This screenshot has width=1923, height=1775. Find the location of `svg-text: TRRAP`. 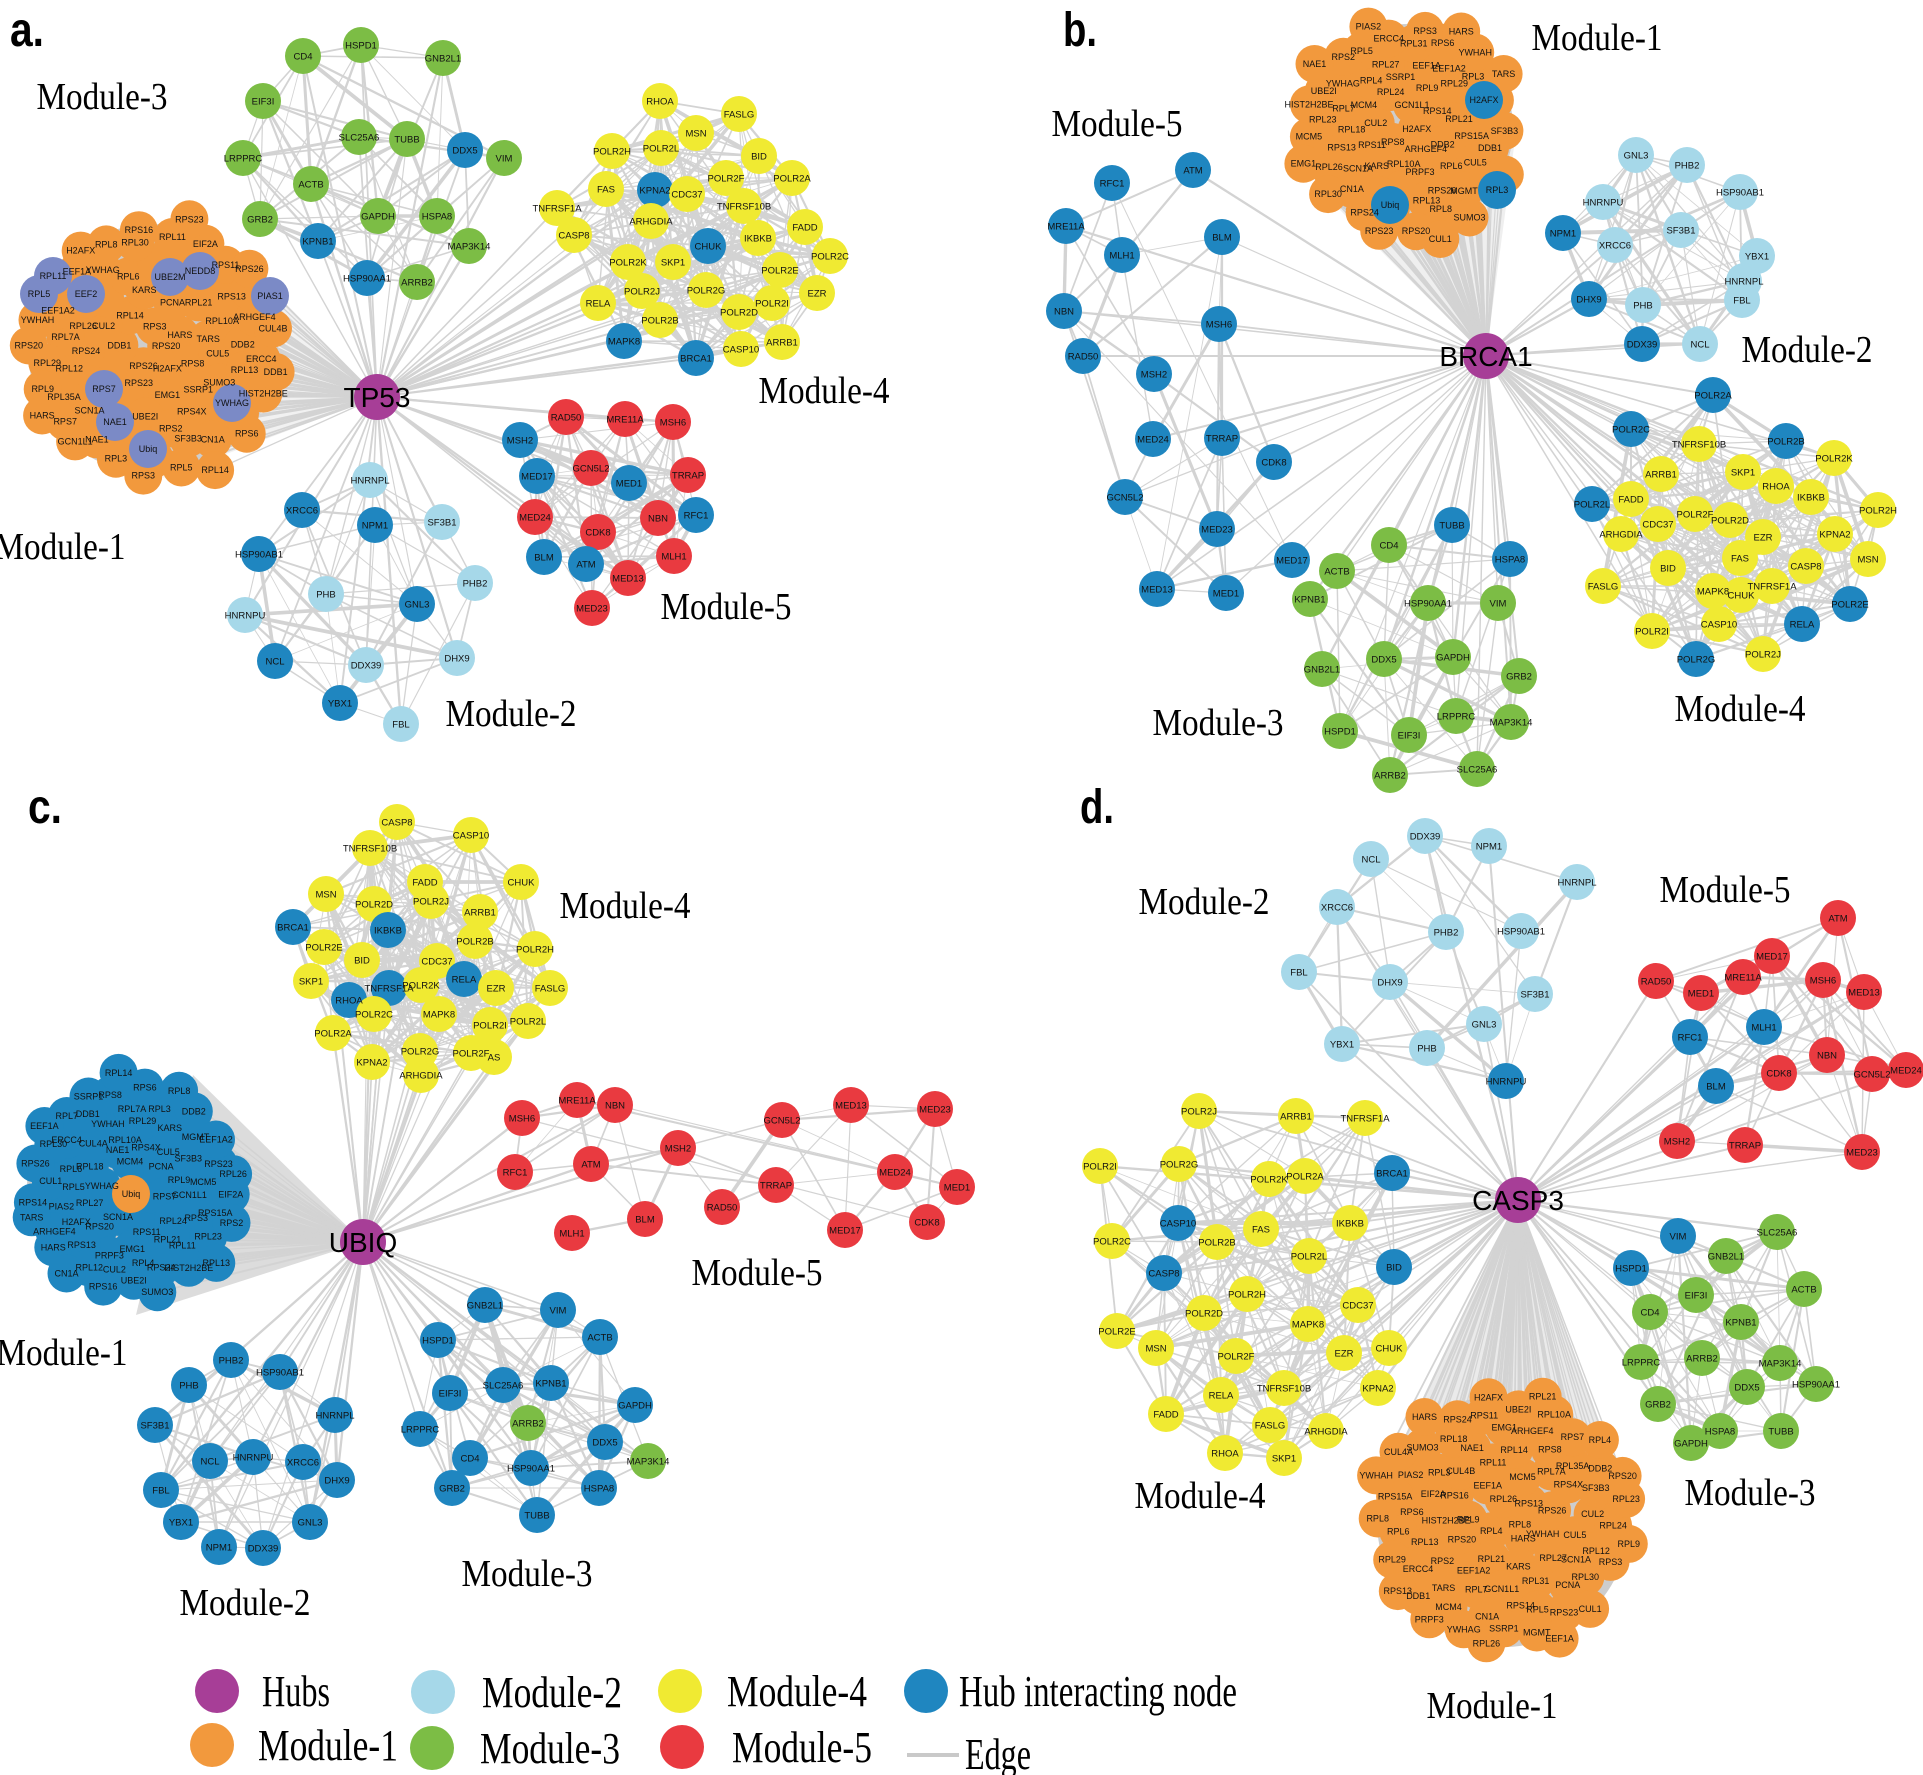

svg-text: TRRAP is located at coordinates (776, 1186).